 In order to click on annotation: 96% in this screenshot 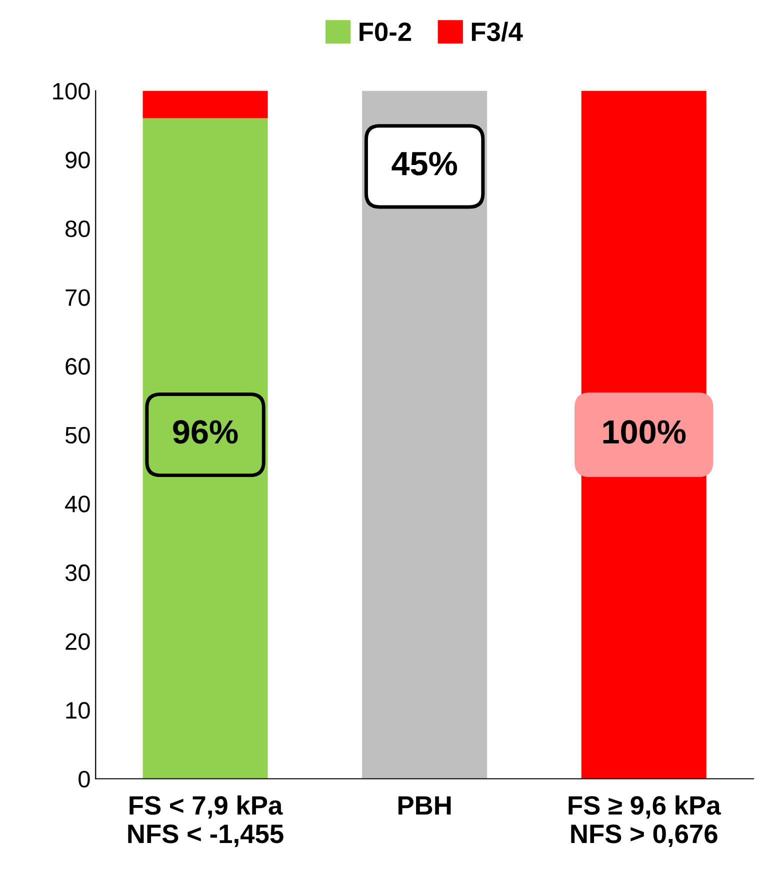, I will do `click(205, 432)`.